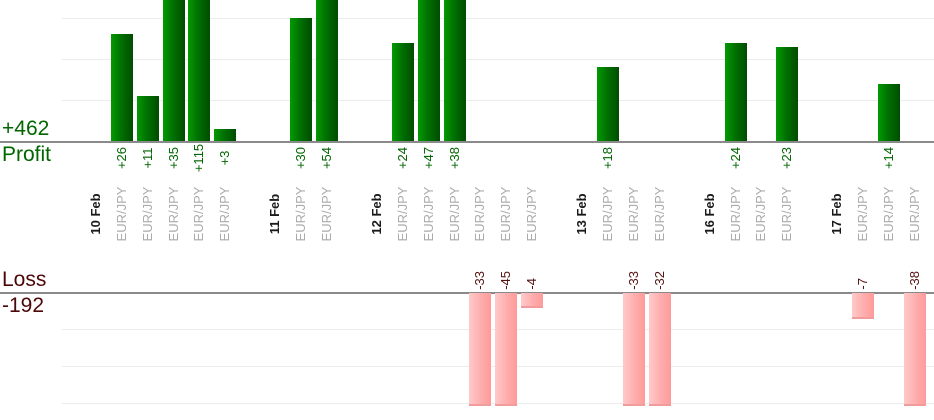 The height and width of the screenshot is (420, 934). What do you see at coordinates (225, 158) in the screenshot?
I see `profit-value-label: +3` at bounding box center [225, 158].